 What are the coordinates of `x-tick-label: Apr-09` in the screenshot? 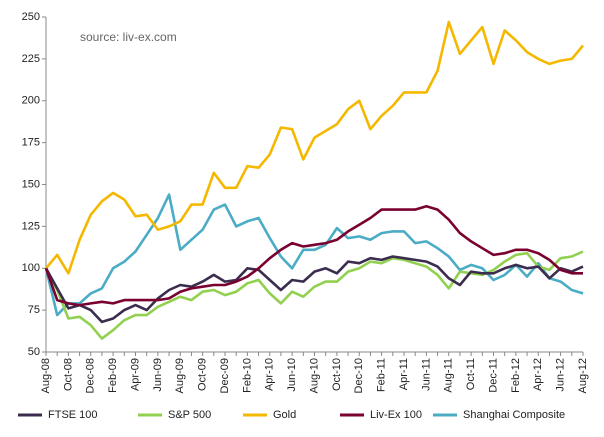 It's located at (135, 374).